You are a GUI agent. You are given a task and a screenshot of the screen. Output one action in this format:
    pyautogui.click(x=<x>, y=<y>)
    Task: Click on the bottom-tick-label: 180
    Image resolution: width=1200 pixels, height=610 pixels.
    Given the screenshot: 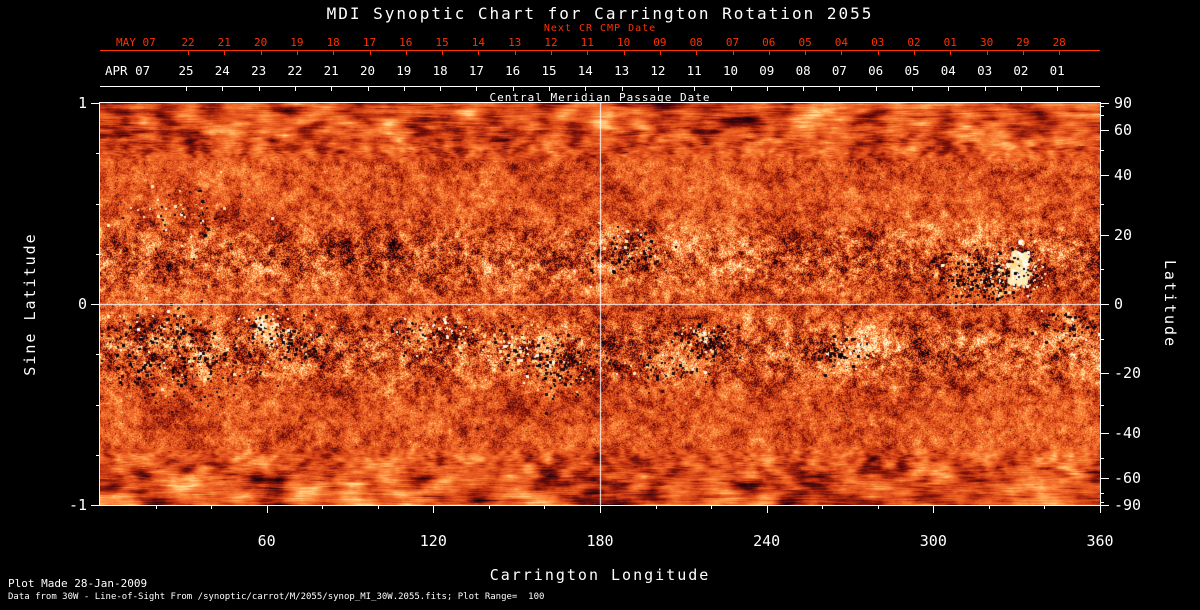 What is the action you would take?
    pyautogui.click(x=600, y=541)
    